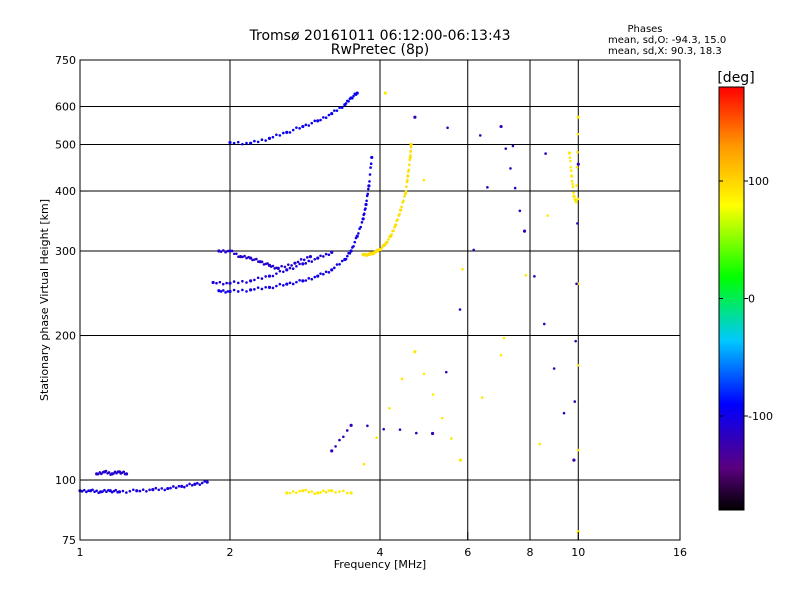 The image size is (800, 600). Describe the element at coordinates (69, 540) in the screenshot. I see `y-tick-label: 75` at that location.